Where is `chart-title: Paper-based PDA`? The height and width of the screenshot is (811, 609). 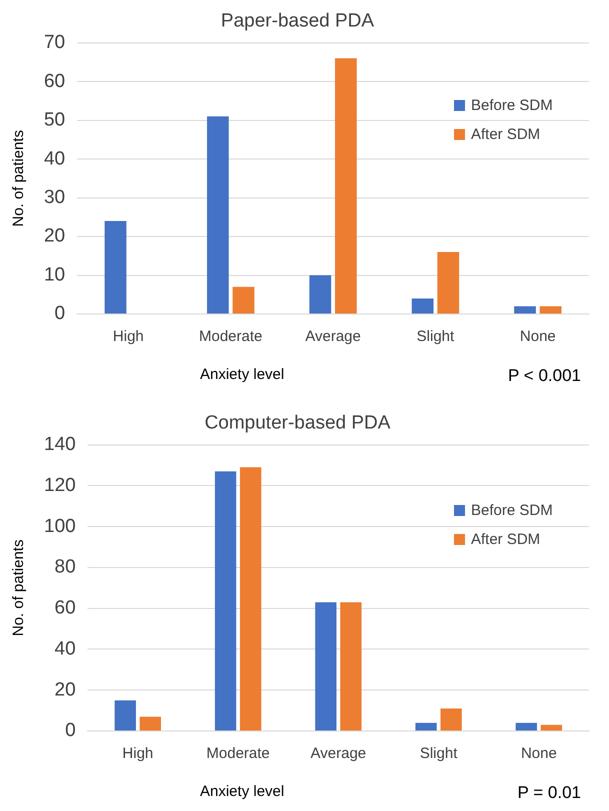
chart-title: Paper-based PDA is located at coordinates (297, 21).